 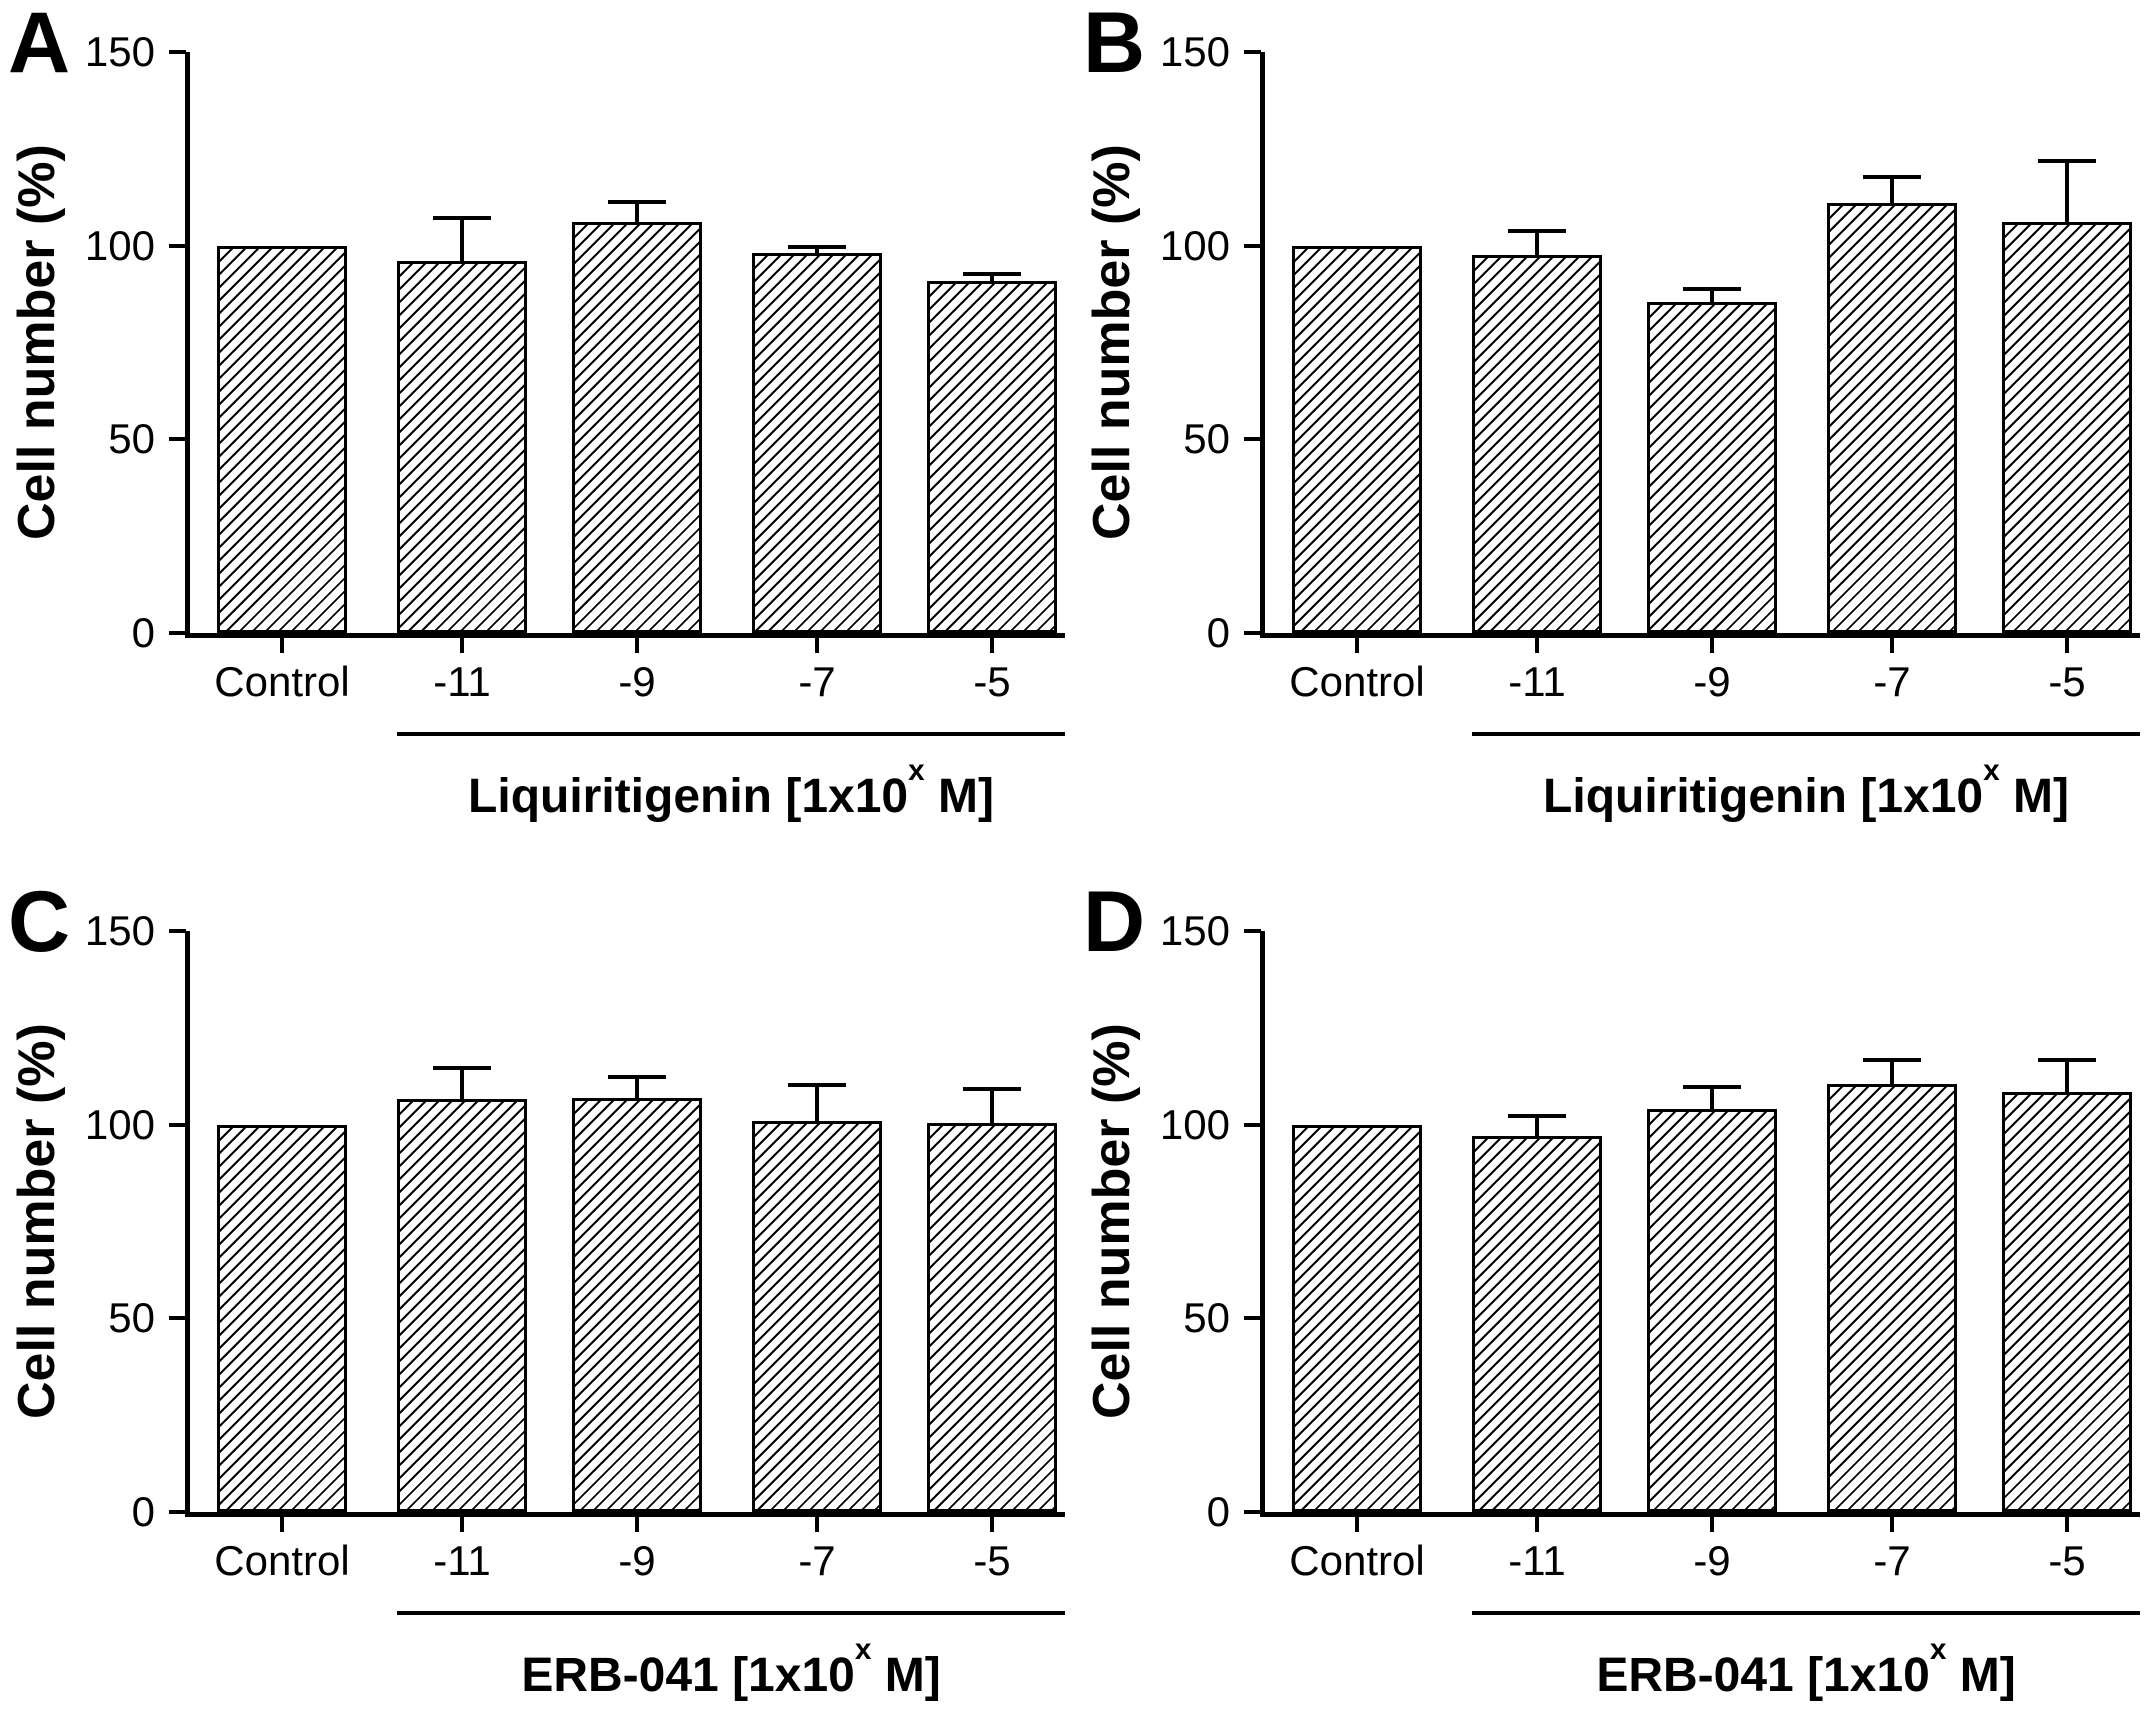 I want to click on x-axis-group-underline, so click(x=1806, y=734).